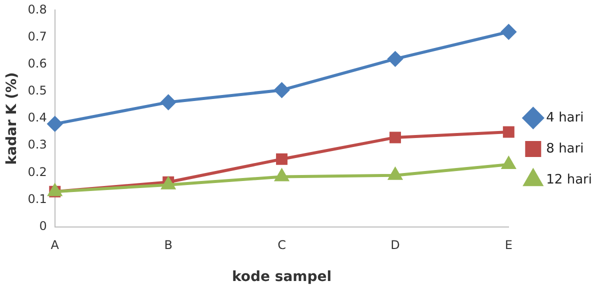 This screenshot has height=294, width=612. What do you see at coordinates (282, 245) in the screenshot?
I see `x-tick-label: C` at bounding box center [282, 245].